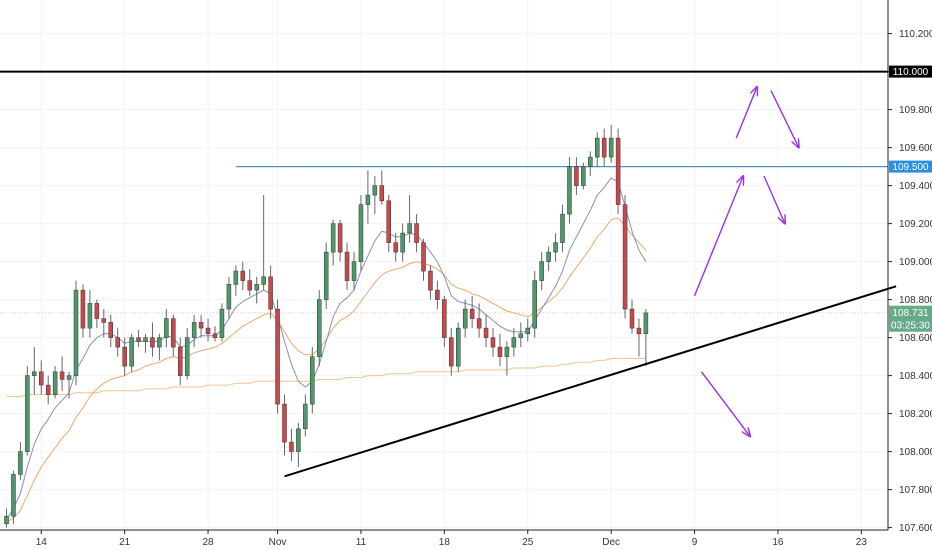 The image size is (932, 550). I want to click on price-tick-label: 109.800, so click(915, 110).